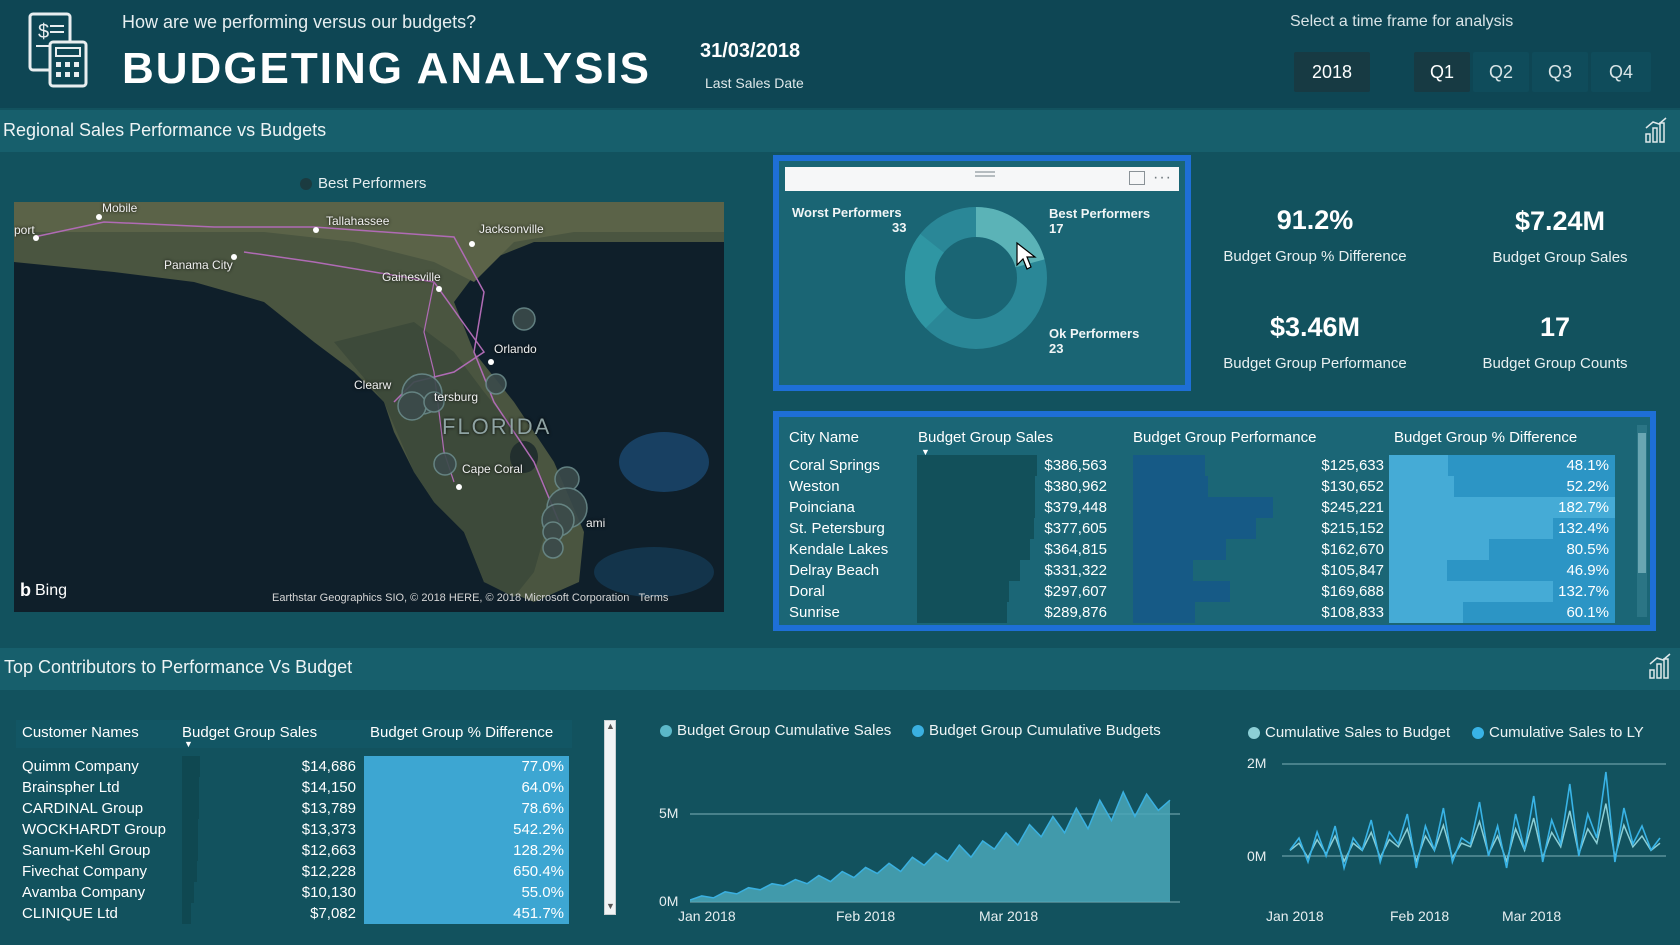  What do you see at coordinates (1352, 549) in the screenshot?
I see `performance-value: $162,670` at bounding box center [1352, 549].